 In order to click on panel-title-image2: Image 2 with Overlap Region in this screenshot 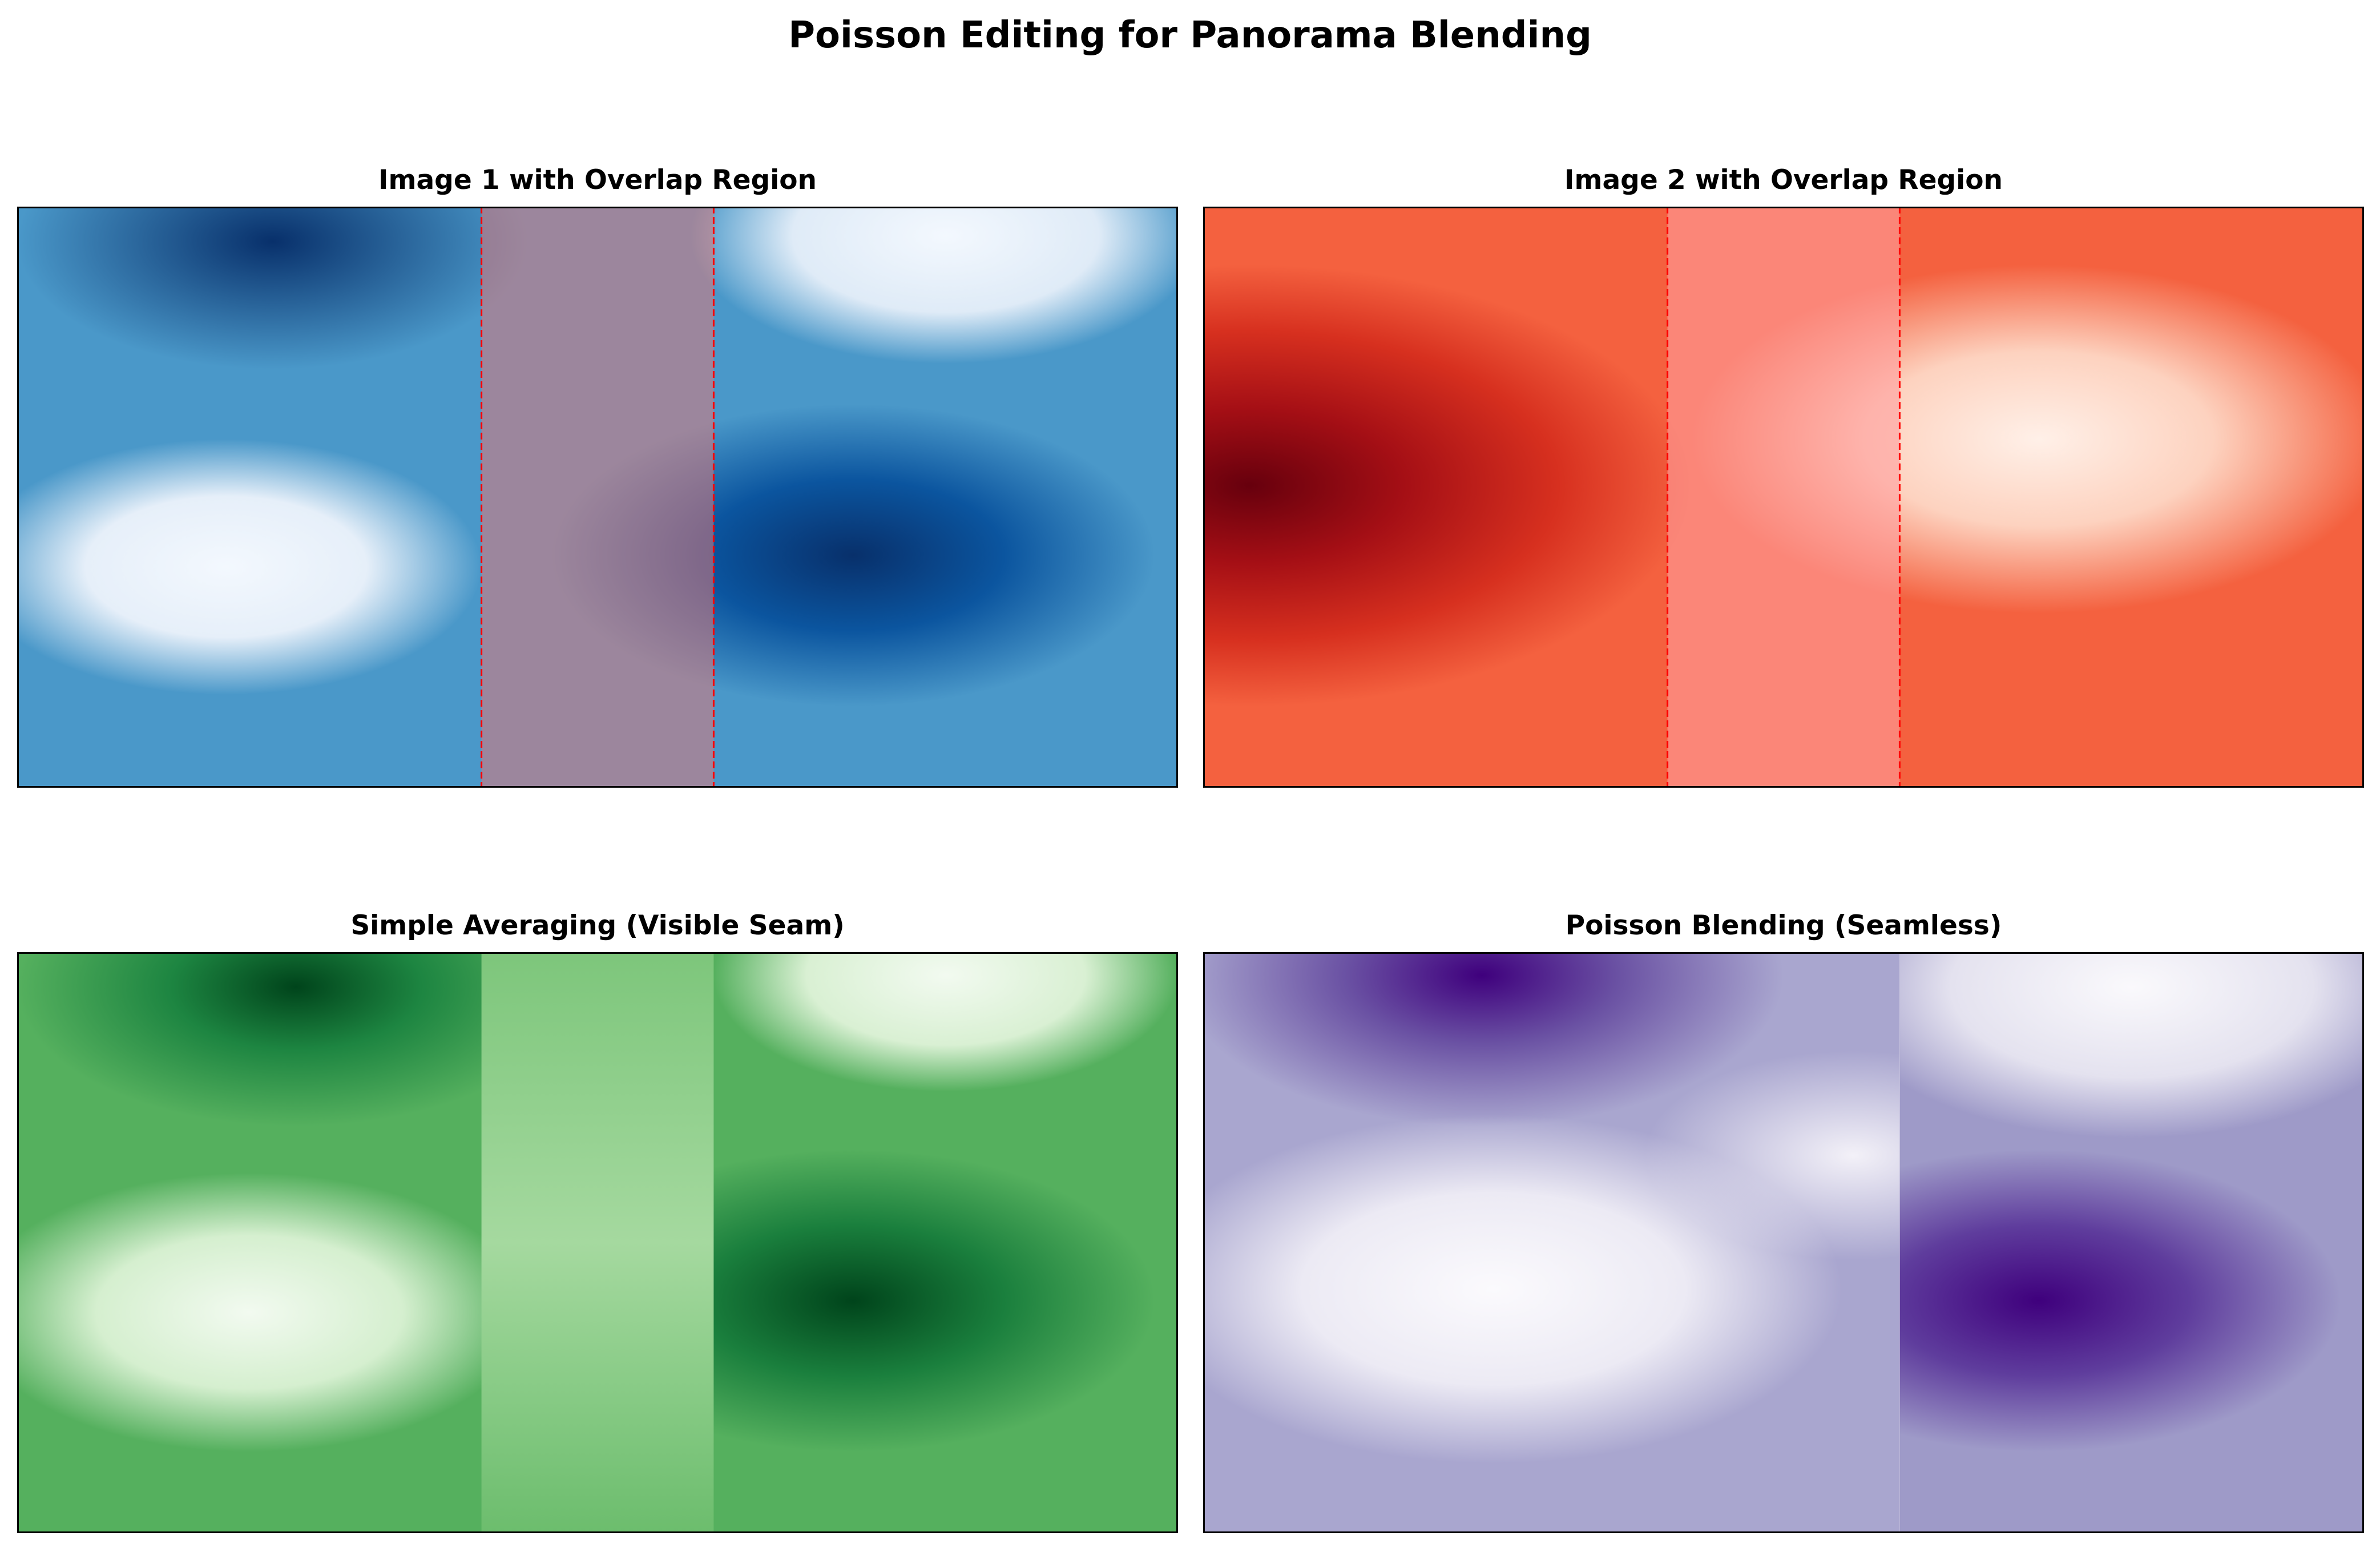, I will do `click(1783, 180)`.